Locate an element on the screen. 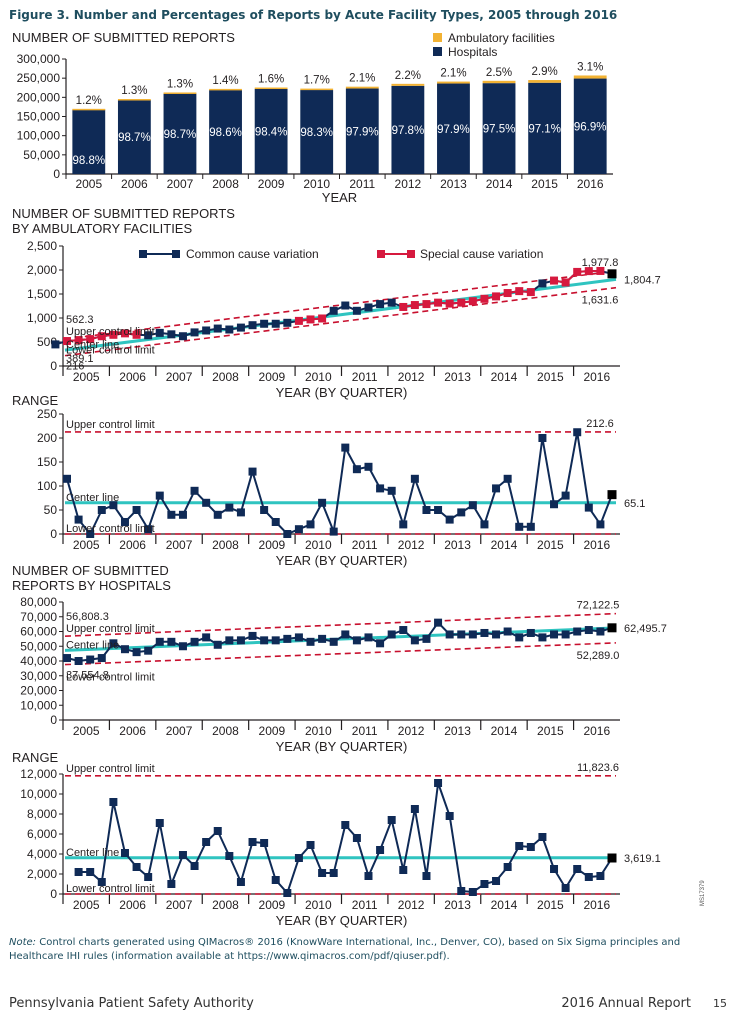  ambr-center-end: 65.1 is located at coordinates (634, 504).